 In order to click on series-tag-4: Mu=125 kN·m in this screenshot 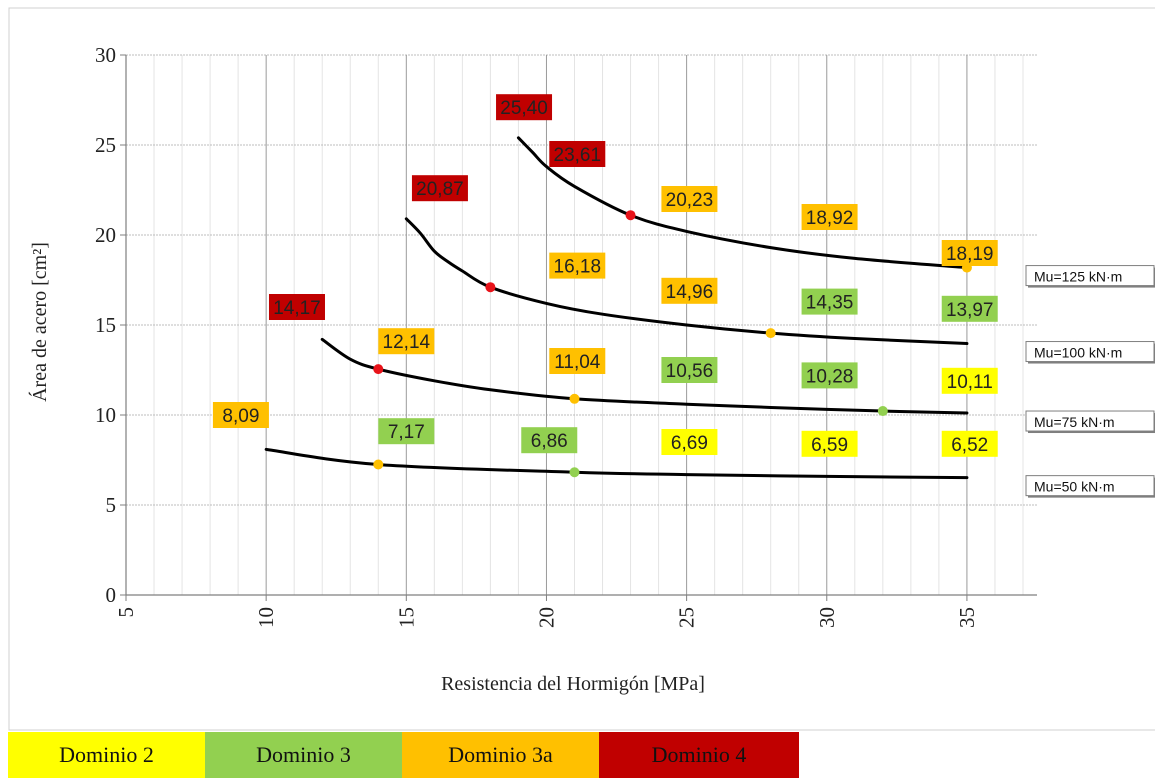, I will do `click(1090, 276)`.